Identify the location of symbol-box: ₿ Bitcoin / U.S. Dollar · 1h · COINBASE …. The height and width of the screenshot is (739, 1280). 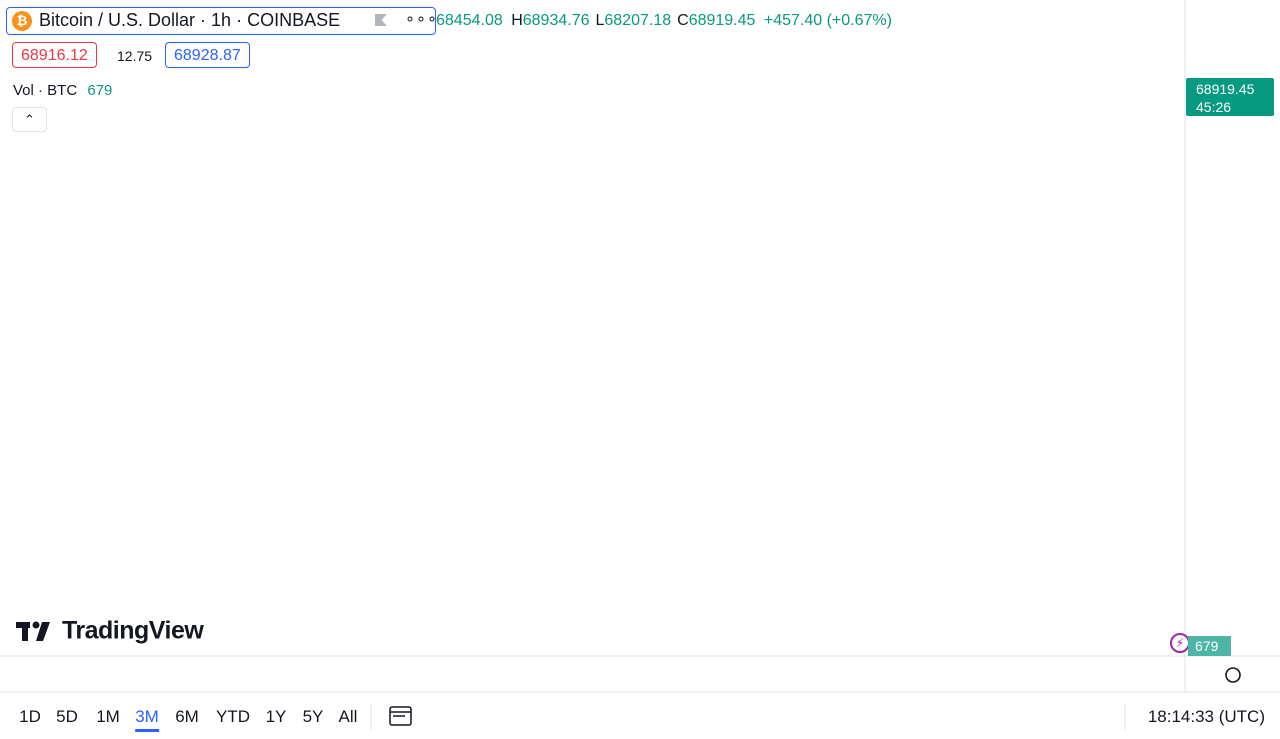
(222, 21).